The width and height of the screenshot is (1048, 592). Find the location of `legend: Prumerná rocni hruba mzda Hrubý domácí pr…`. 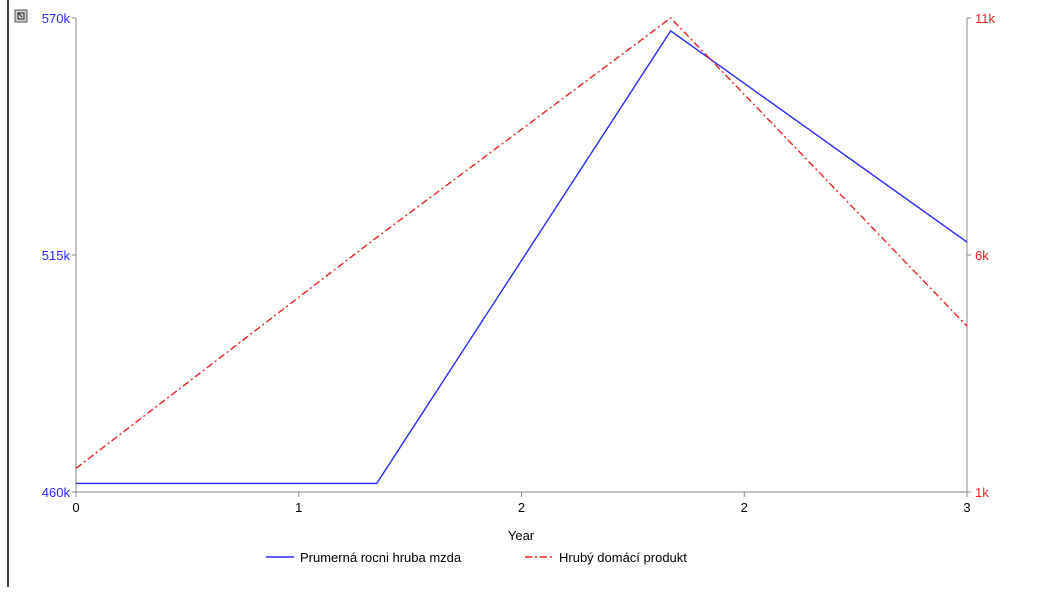

legend: Prumerná rocni hruba mzda Hrubý domácí pr… is located at coordinates (476, 557).